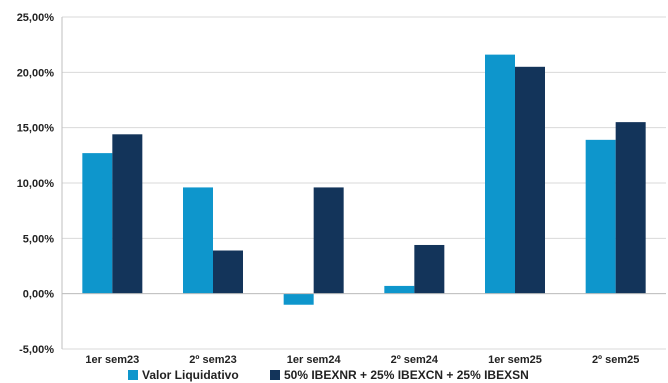  Describe the element at coordinates (515, 360) in the screenshot. I see `x-tick-label: 1er sem25` at that location.